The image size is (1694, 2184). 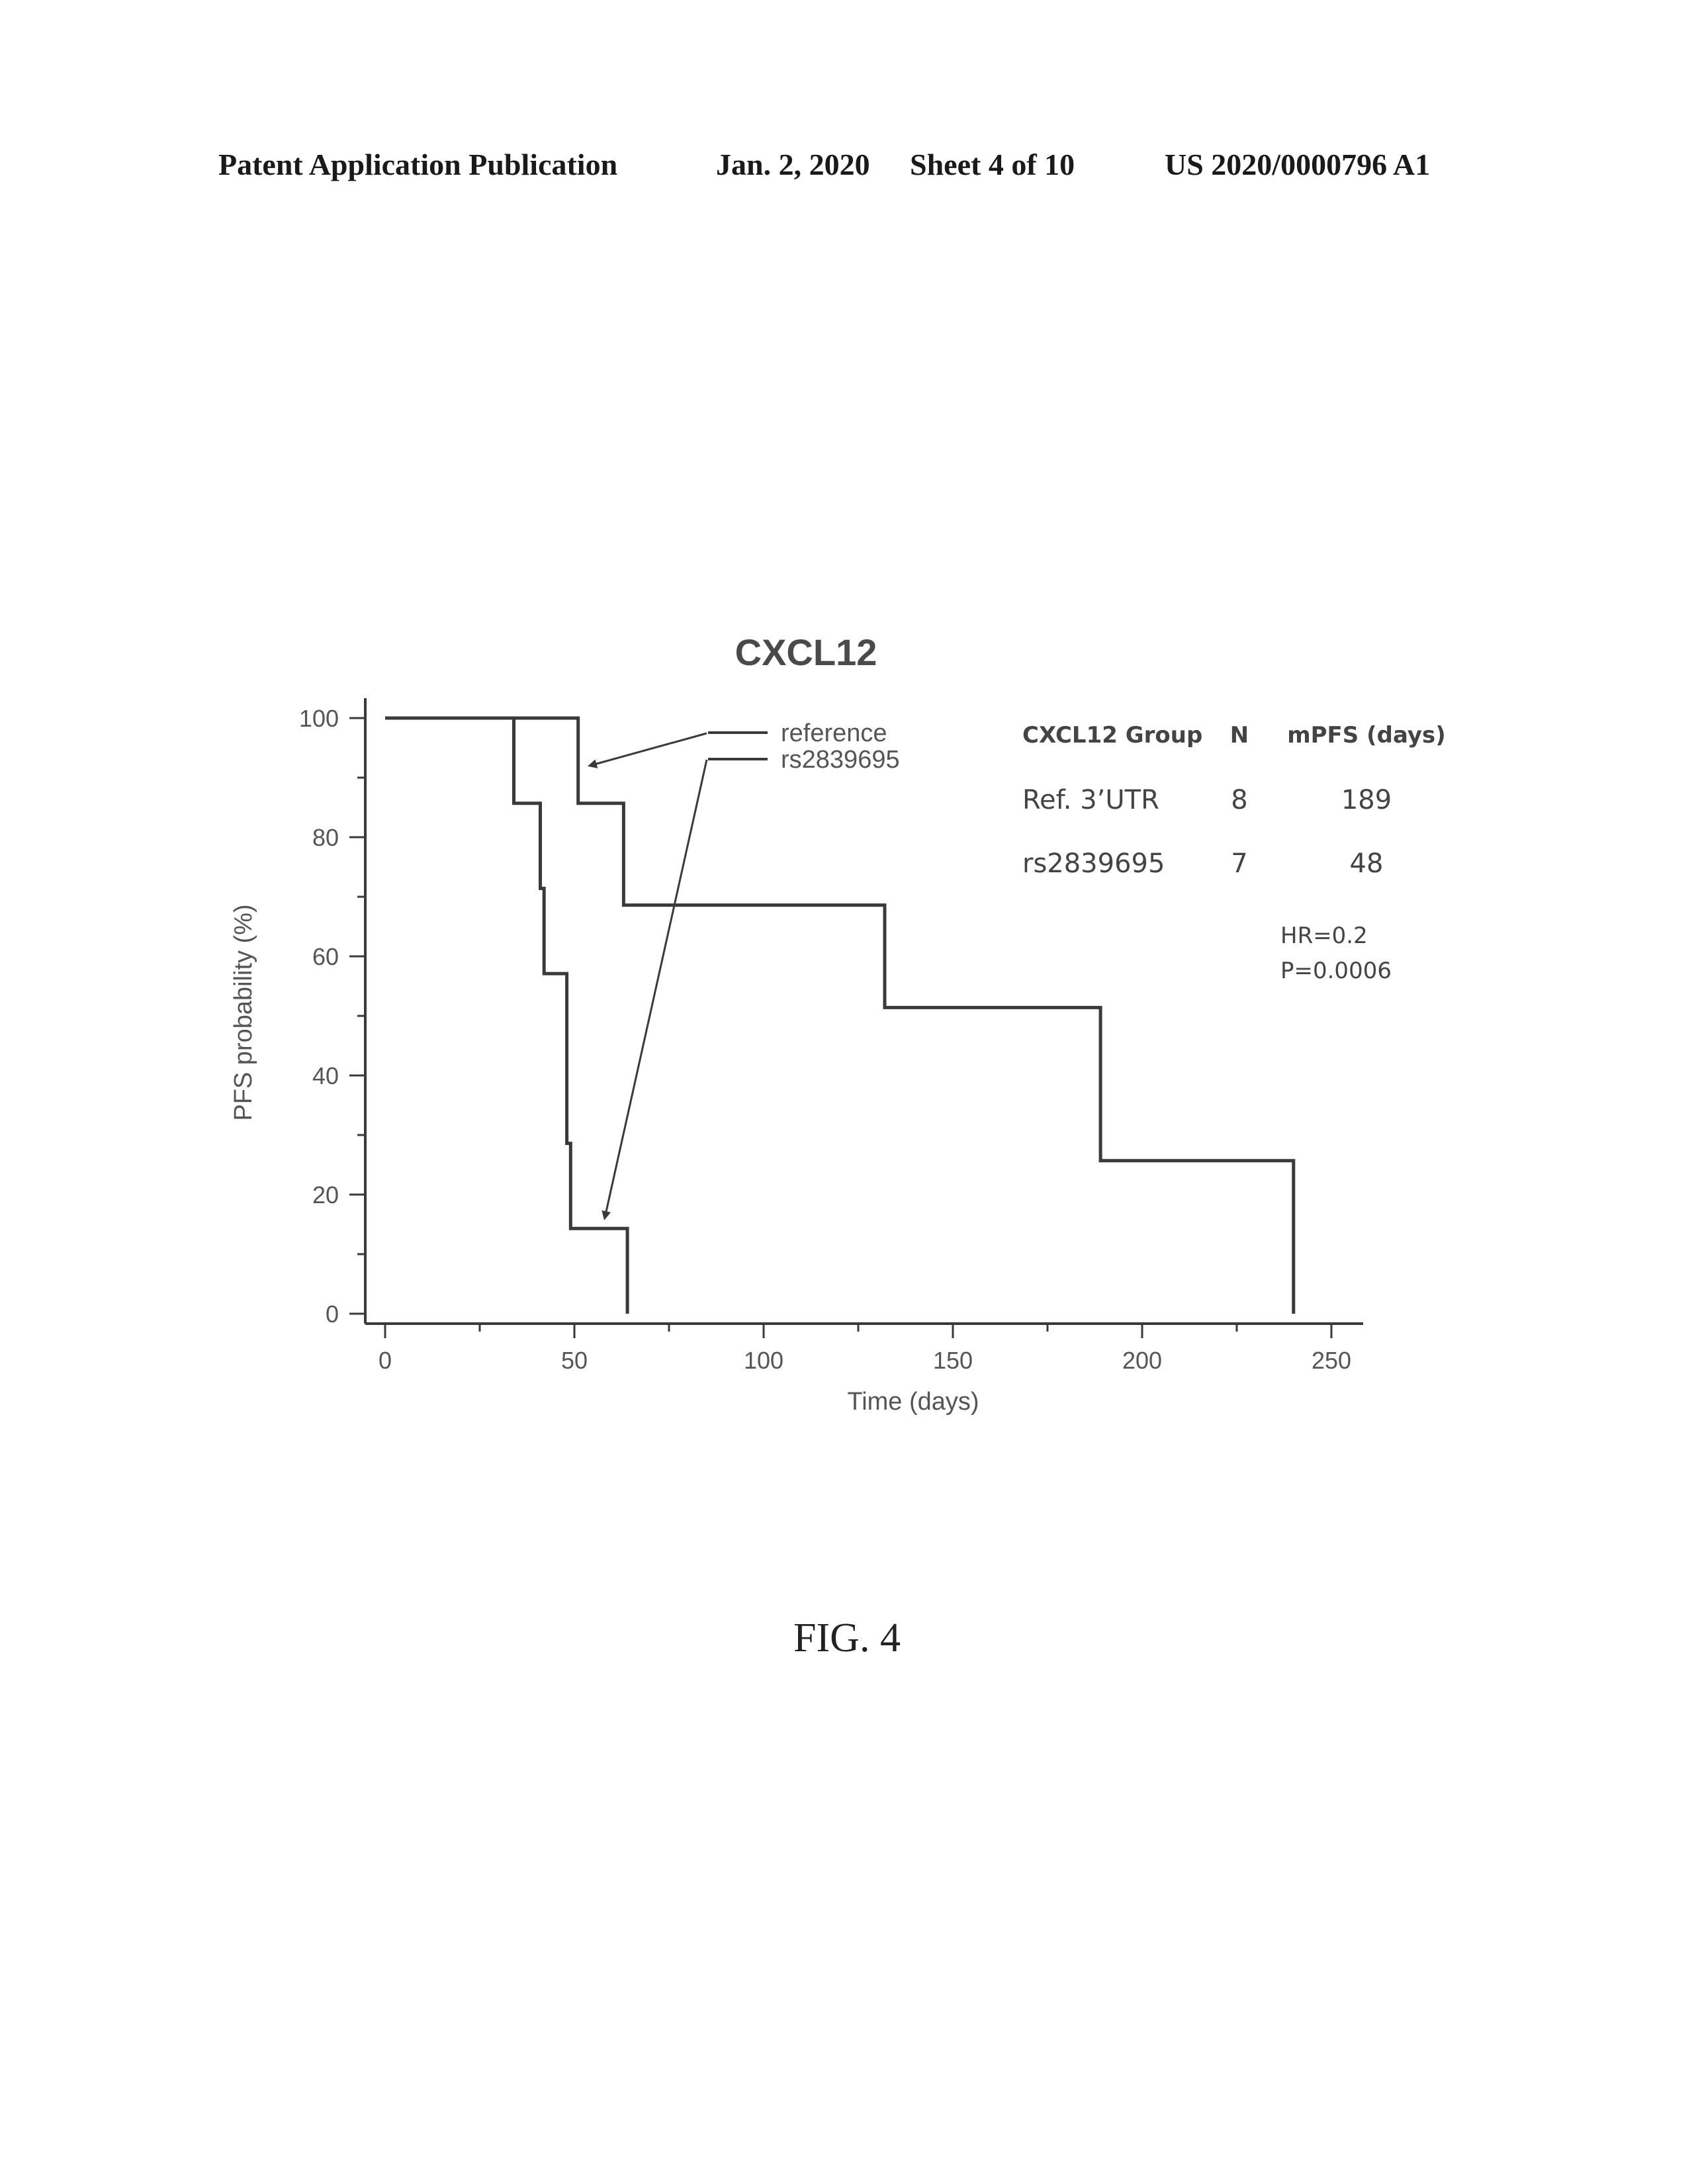 What do you see at coordinates (647, 750) in the screenshot?
I see `arrow-reference` at bounding box center [647, 750].